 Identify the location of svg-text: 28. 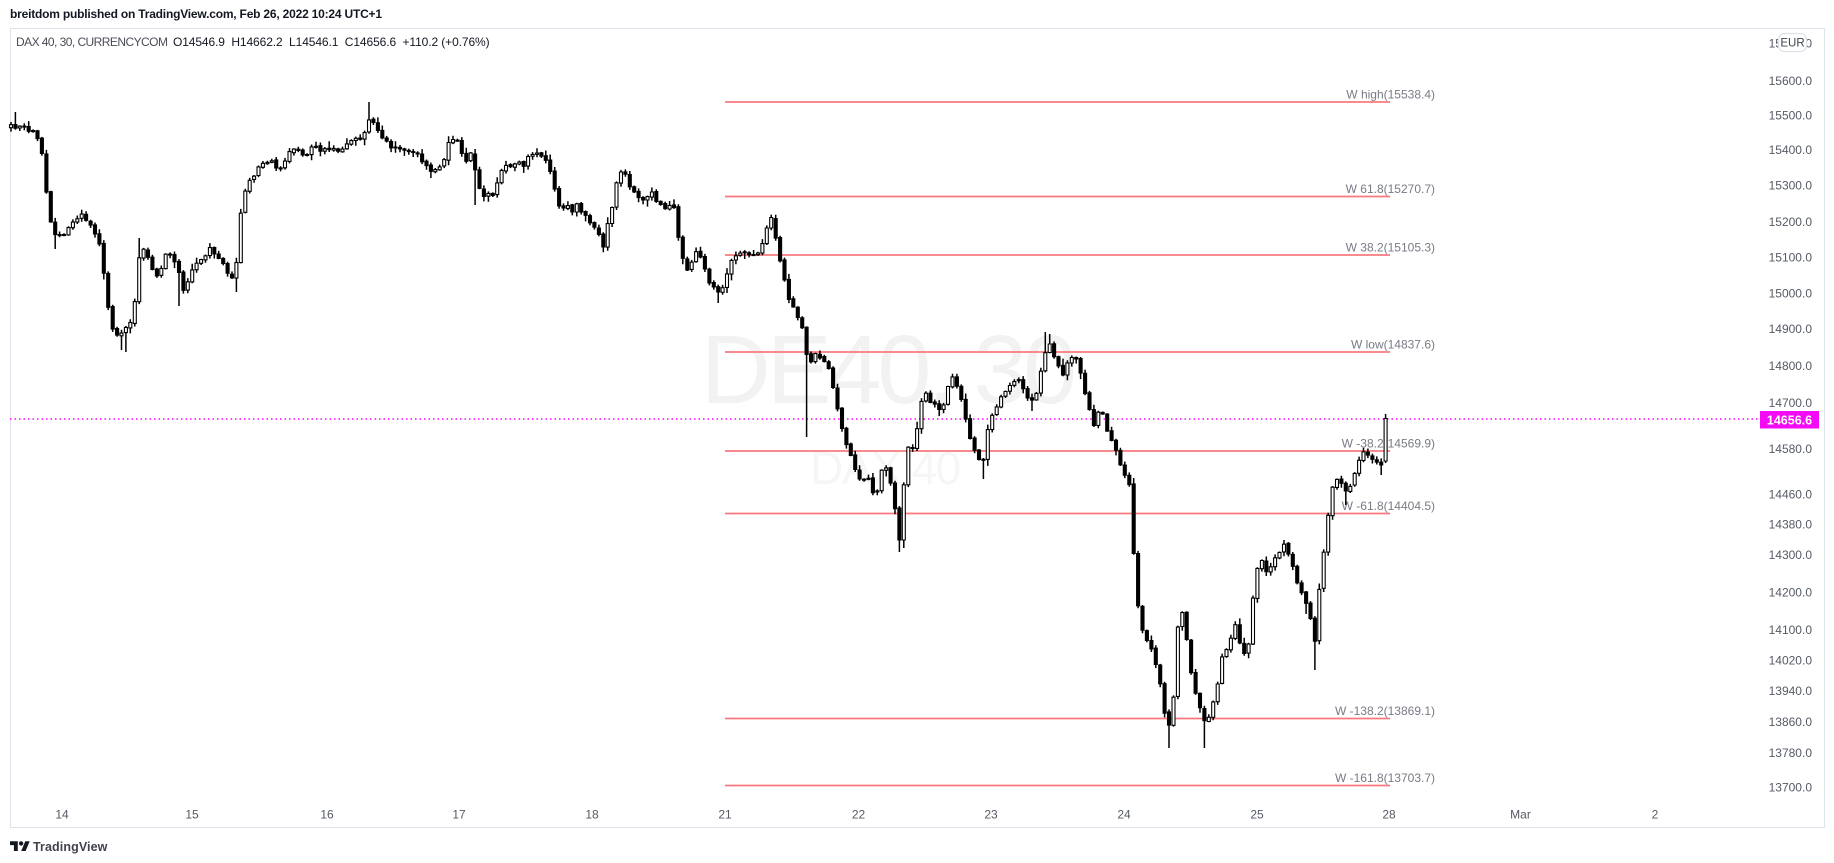
(1389, 815).